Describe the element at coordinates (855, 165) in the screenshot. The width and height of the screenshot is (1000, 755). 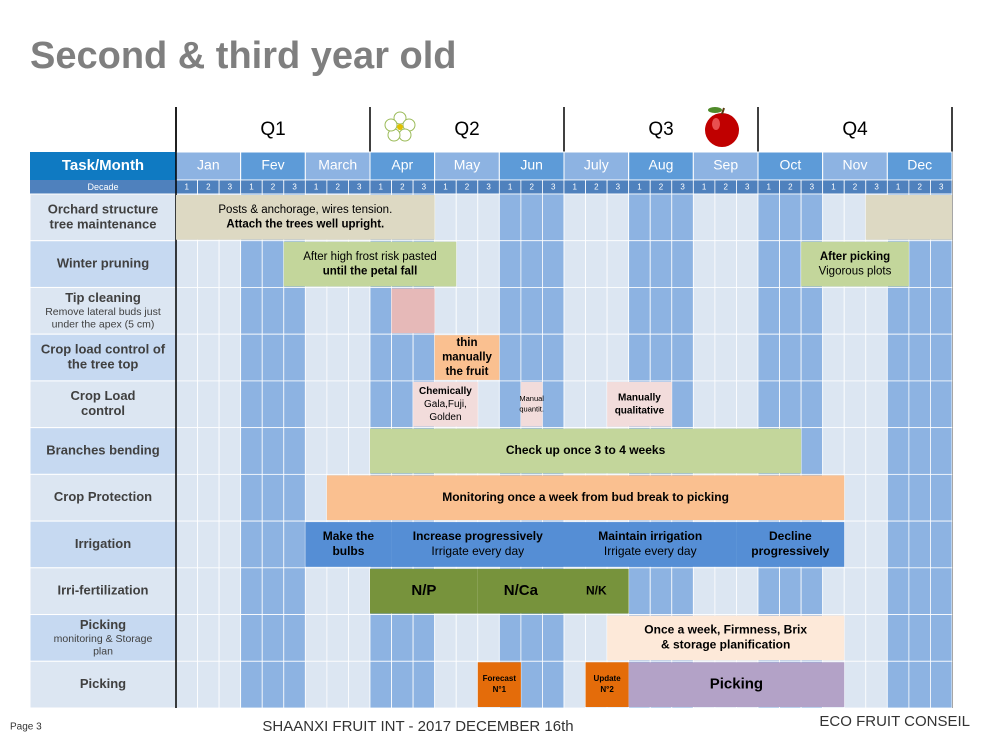
I see `month-label: Nov` at that location.